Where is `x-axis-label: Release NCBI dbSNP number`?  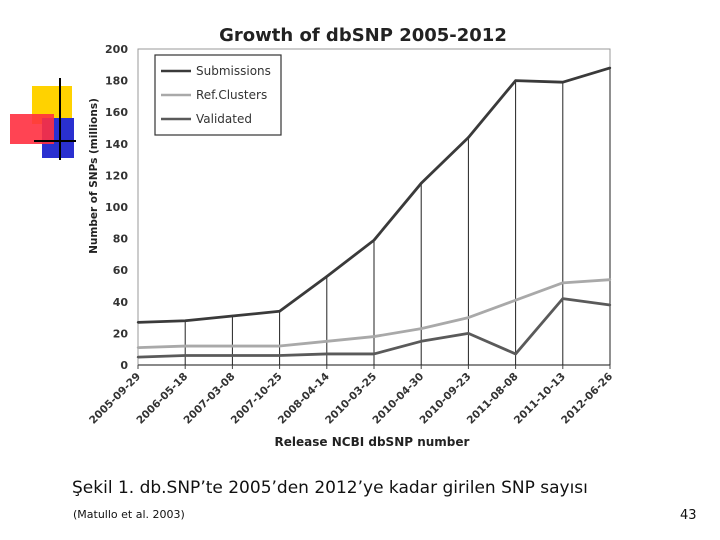 x-axis-label: Release NCBI dbSNP number is located at coordinates (372, 442).